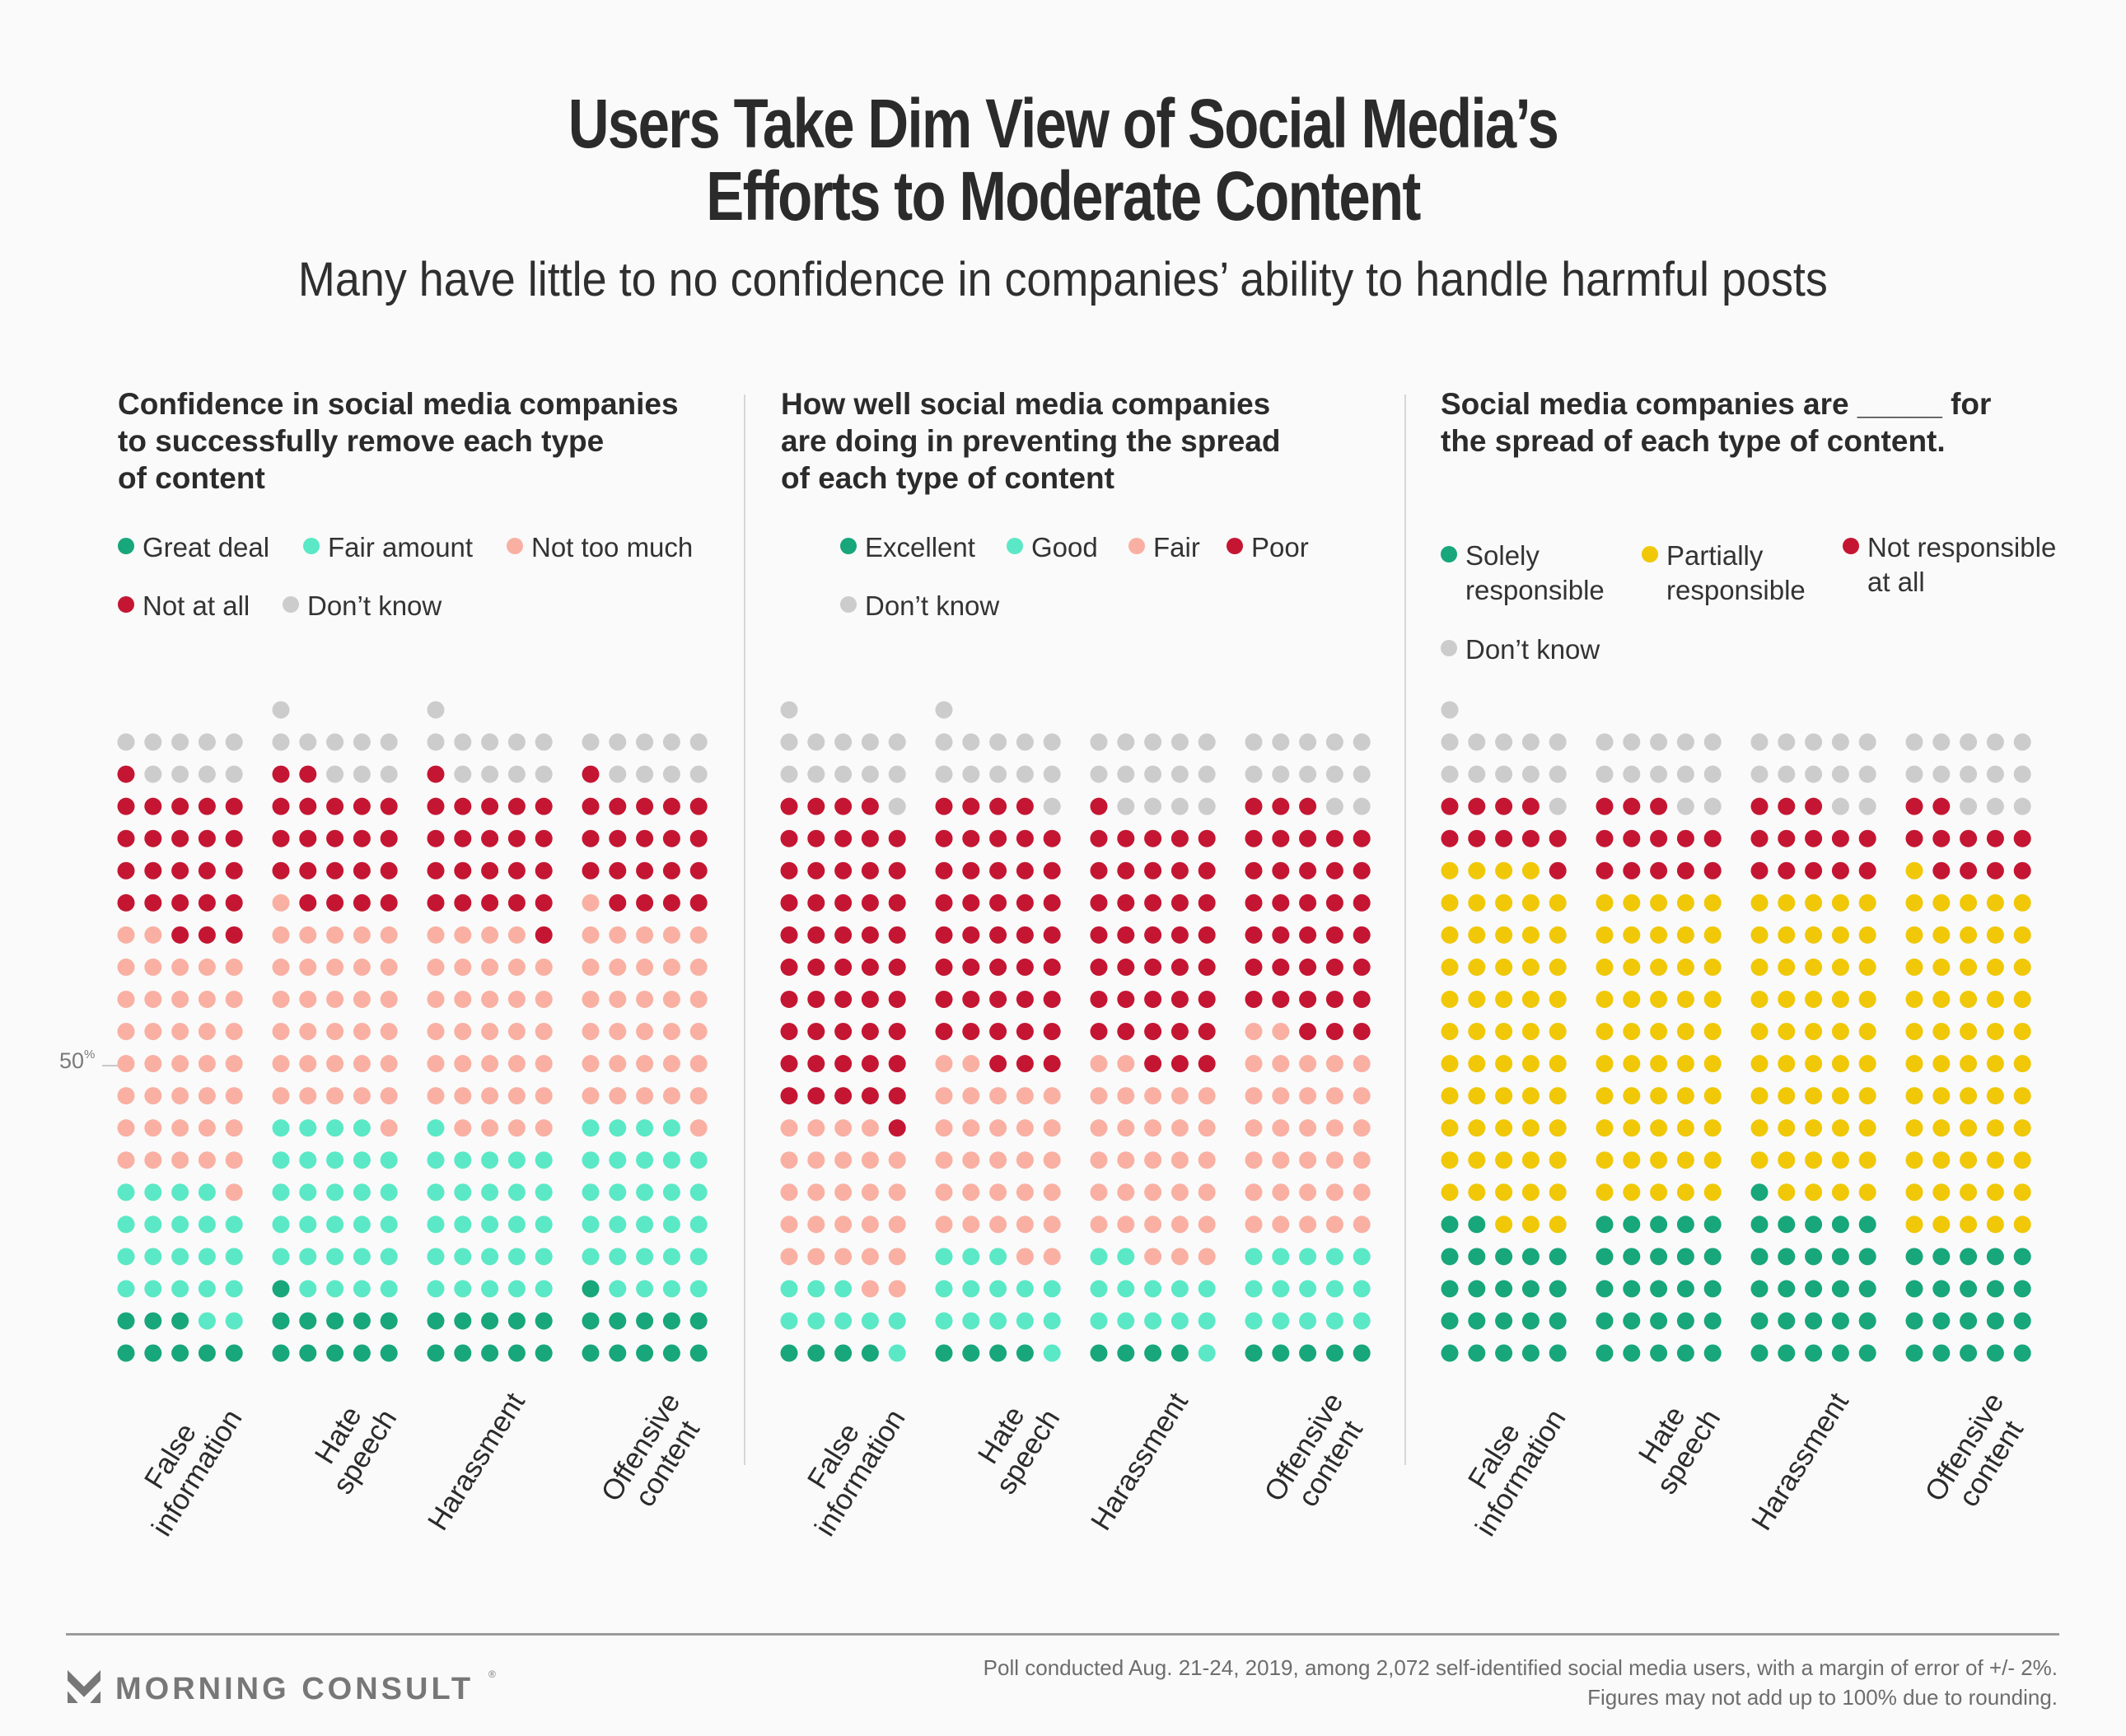 Image resolution: width=2126 pixels, height=1736 pixels. Describe the element at coordinates (944, 1353) in the screenshot. I see `dot-excellent` at that location.